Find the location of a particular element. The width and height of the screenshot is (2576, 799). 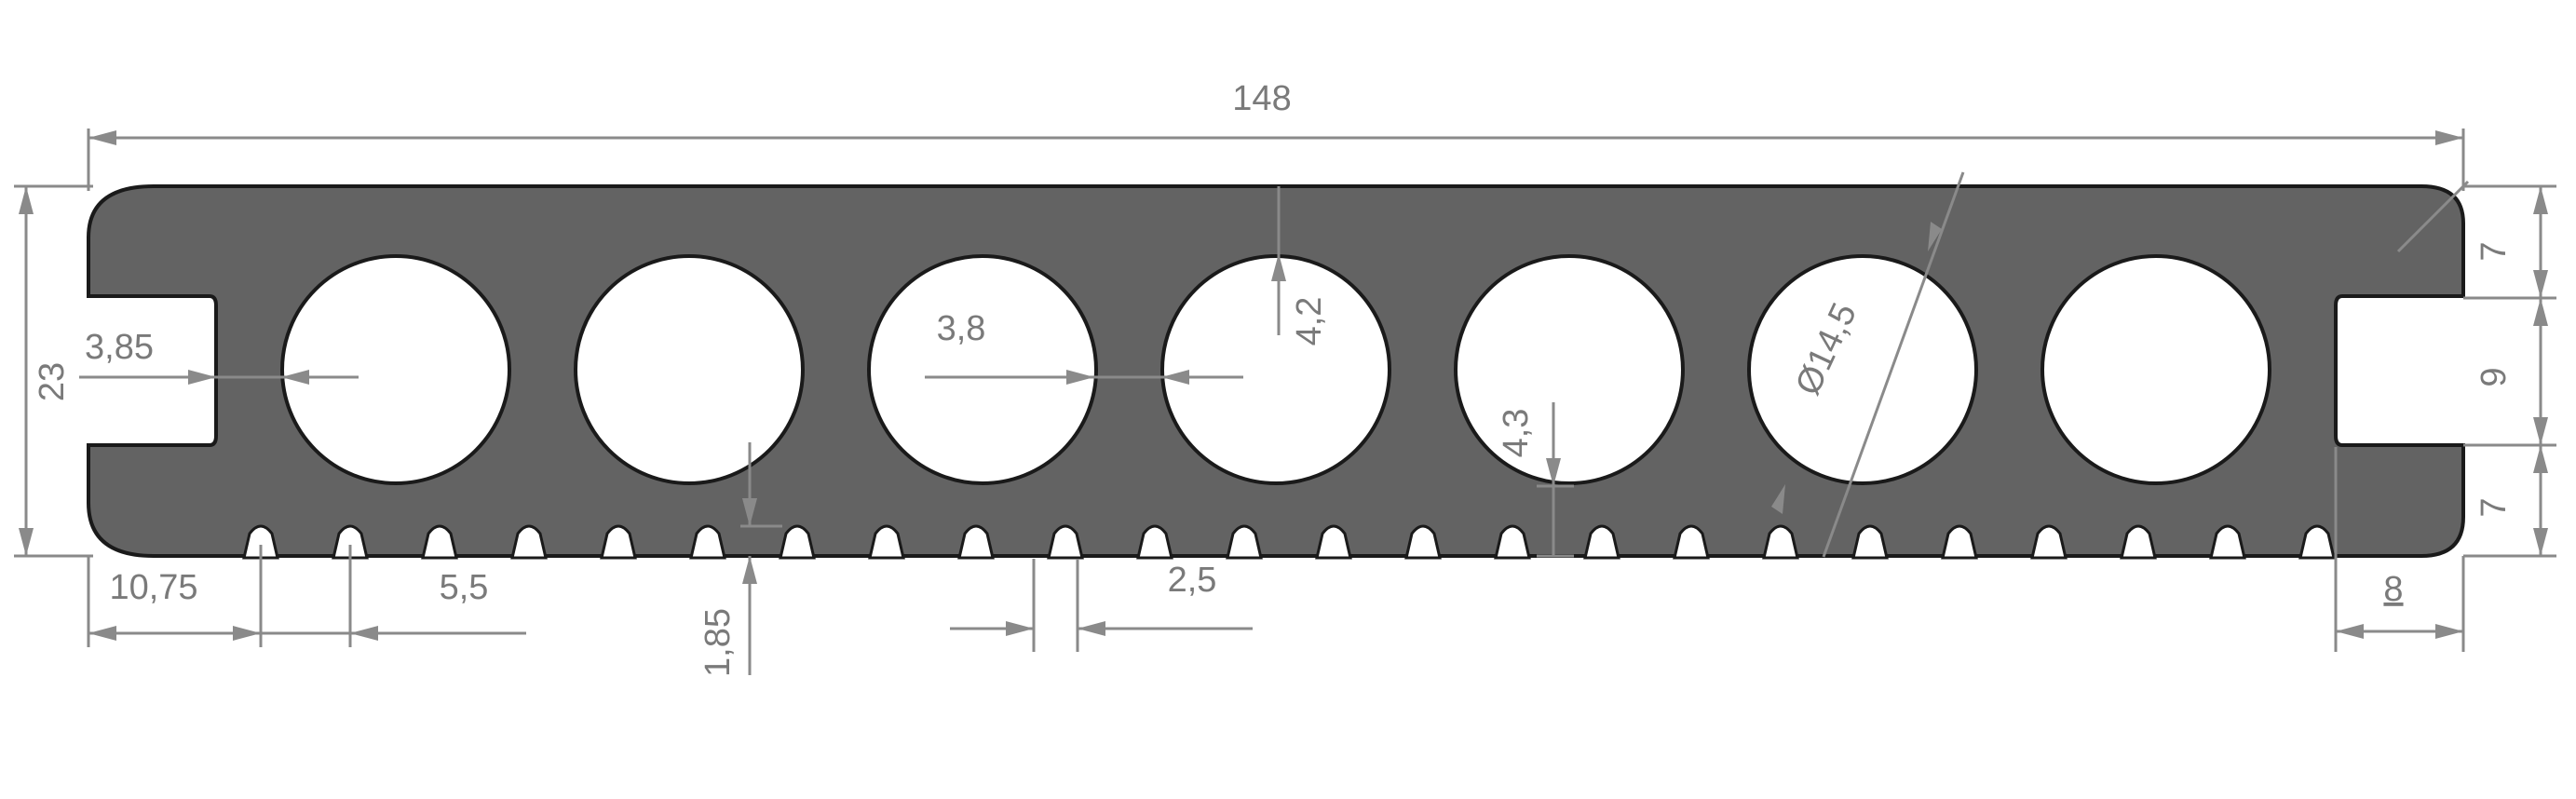

dimension-hole-top-wall: 4,2 is located at coordinates (1300, 265).